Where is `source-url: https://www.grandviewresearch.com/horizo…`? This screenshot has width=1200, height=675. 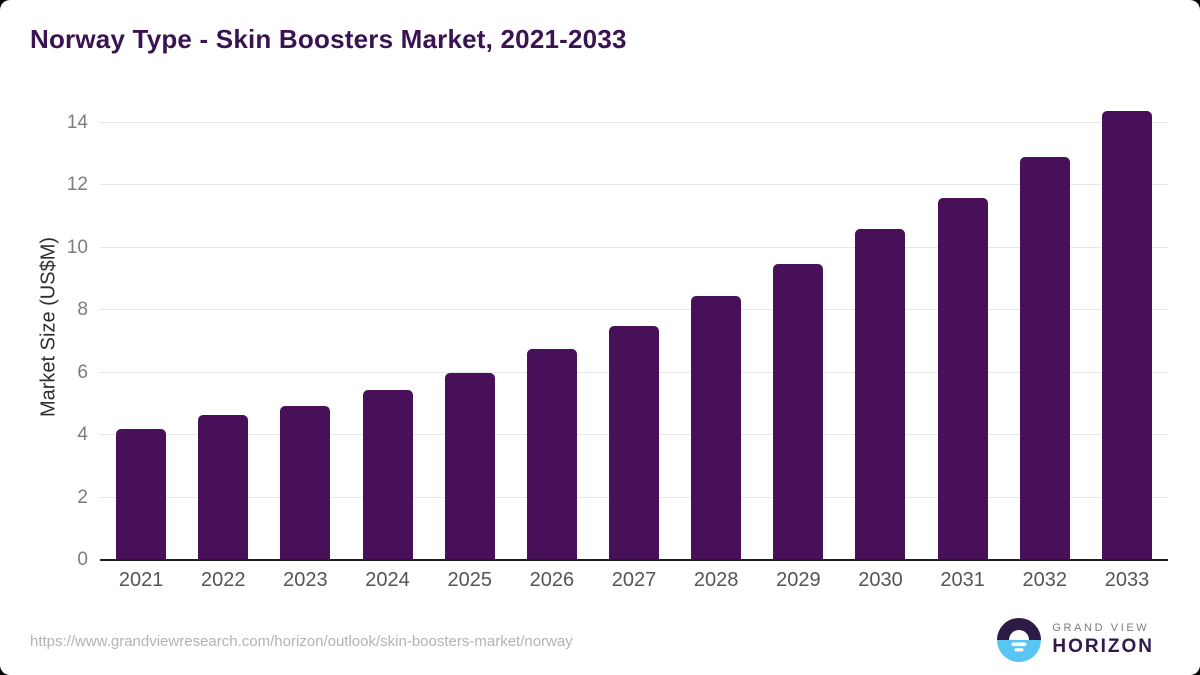 source-url: https://www.grandviewresearch.com/horizo… is located at coordinates (301, 641).